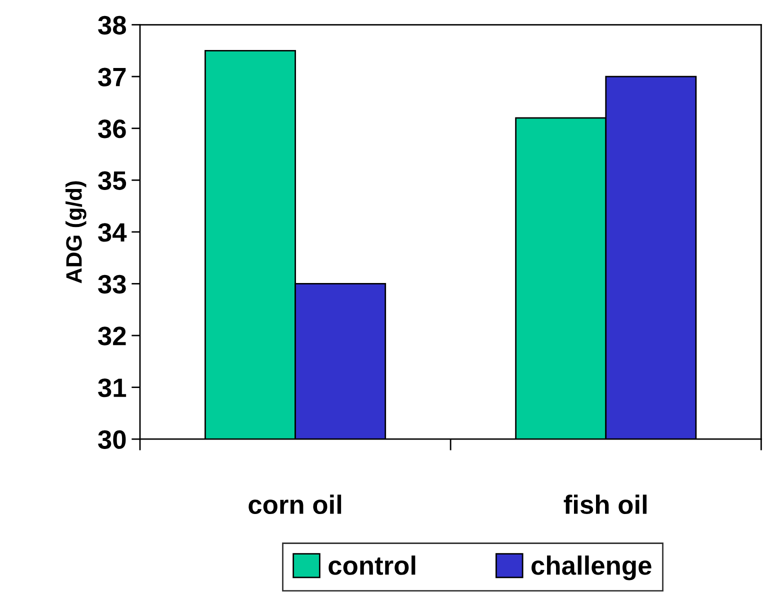 Image resolution: width=765 pixels, height=604 pixels. I want to click on legend-label: control, so click(372, 565).